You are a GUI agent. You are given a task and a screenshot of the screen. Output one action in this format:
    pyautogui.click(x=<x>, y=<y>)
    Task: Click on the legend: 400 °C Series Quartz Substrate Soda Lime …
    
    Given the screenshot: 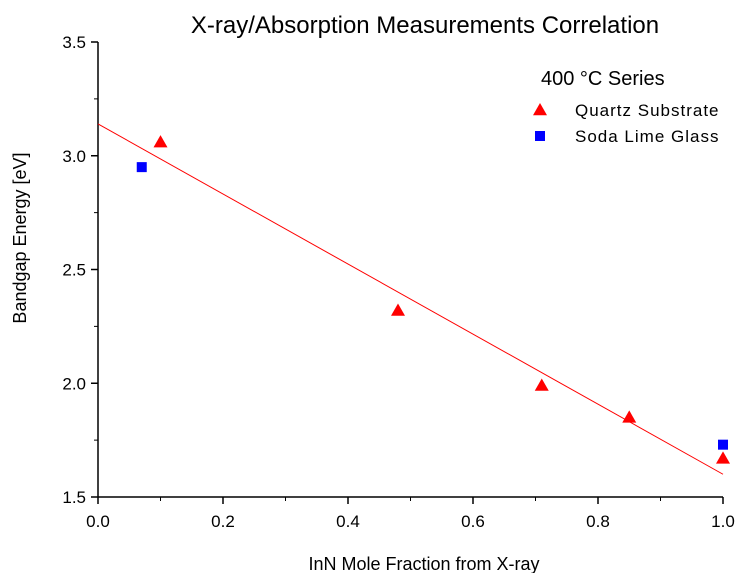 What is the action you would take?
    pyautogui.click(x=626, y=107)
    